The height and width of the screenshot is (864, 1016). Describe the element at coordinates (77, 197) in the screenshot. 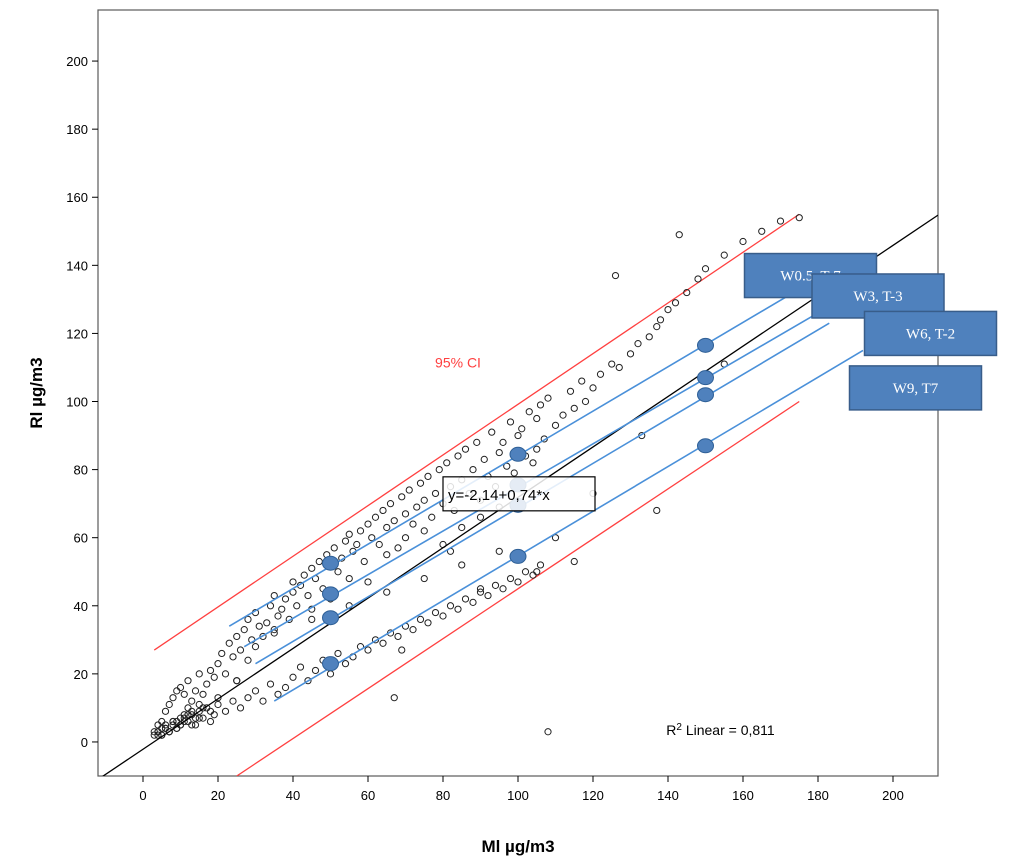

I see `y-tick-label: 160` at that location.